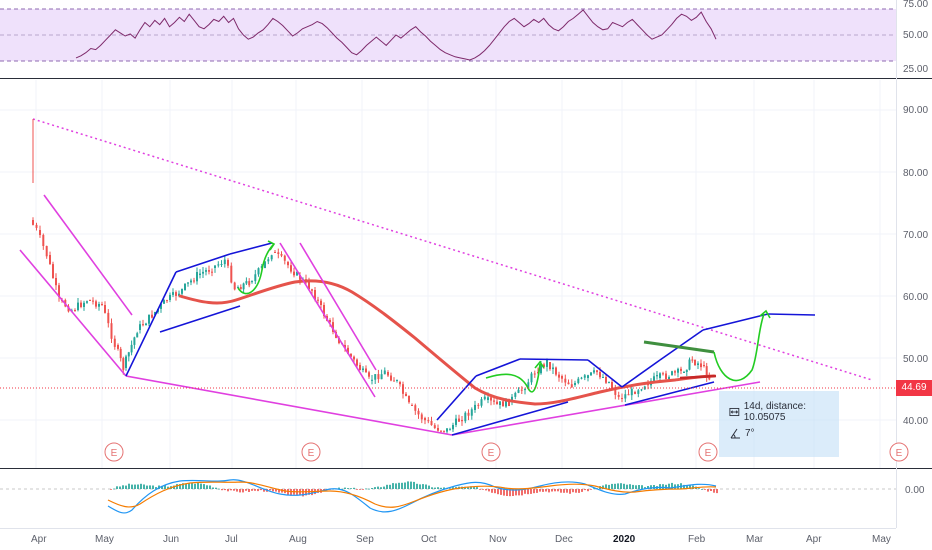 The width and height of the screenshot is (932, 550). I want to click on macd-panel, so click(448, 496).